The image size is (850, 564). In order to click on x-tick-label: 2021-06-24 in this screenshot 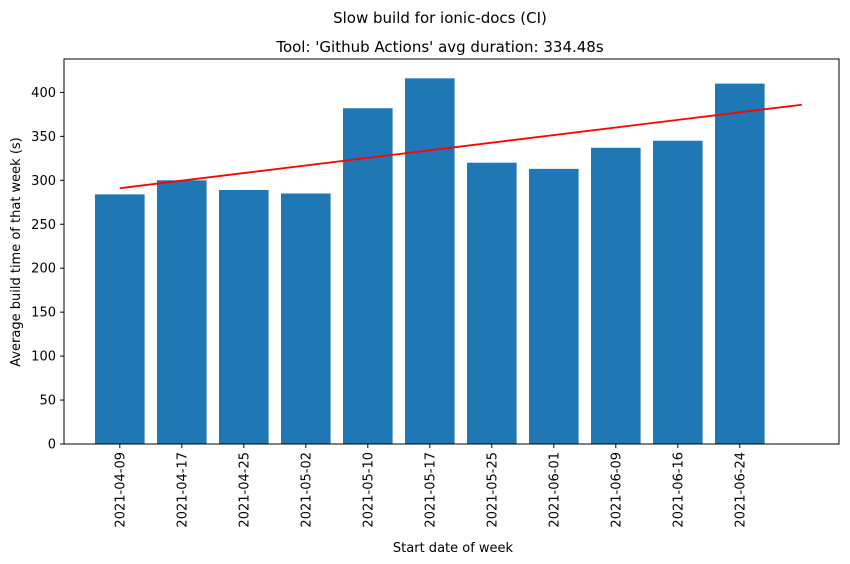, I will do `click(740, 490)`.